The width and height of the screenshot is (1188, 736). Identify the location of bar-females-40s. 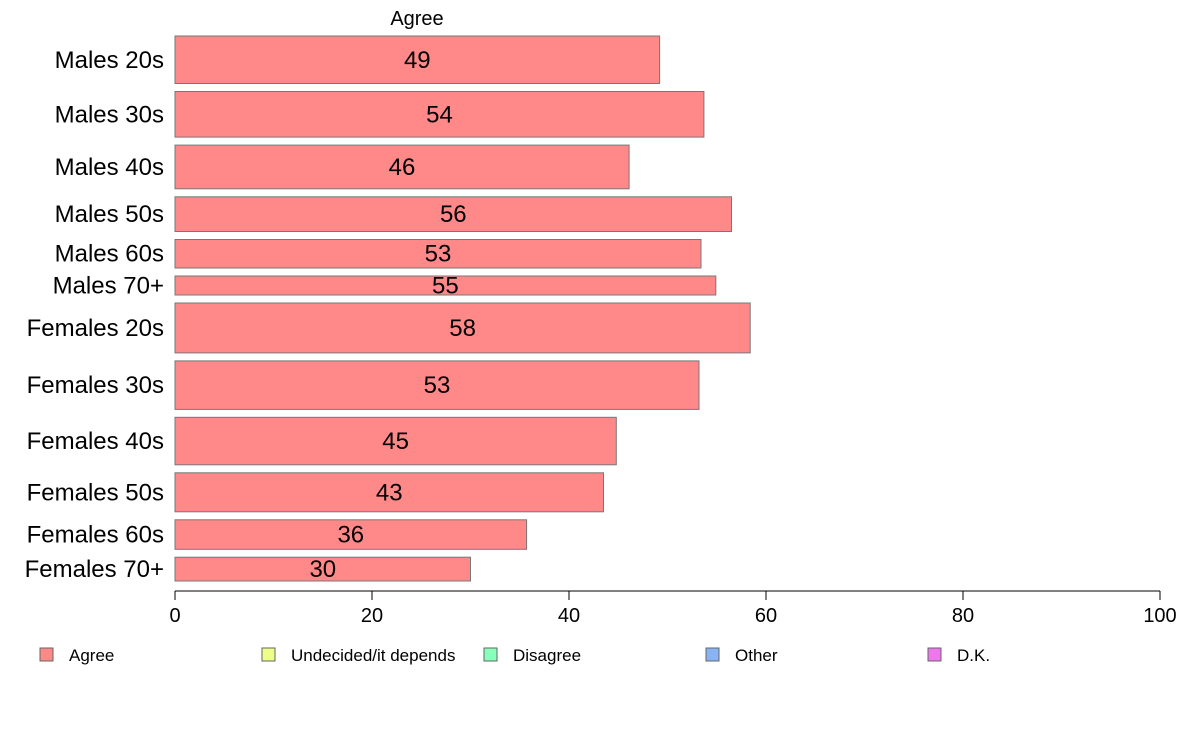
(395, 441).